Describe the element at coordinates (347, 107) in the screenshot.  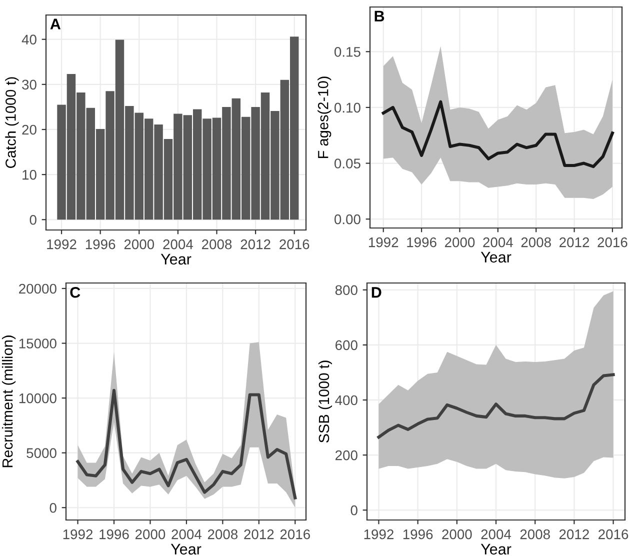
I see `y-tick-label: 0.10` at that location.